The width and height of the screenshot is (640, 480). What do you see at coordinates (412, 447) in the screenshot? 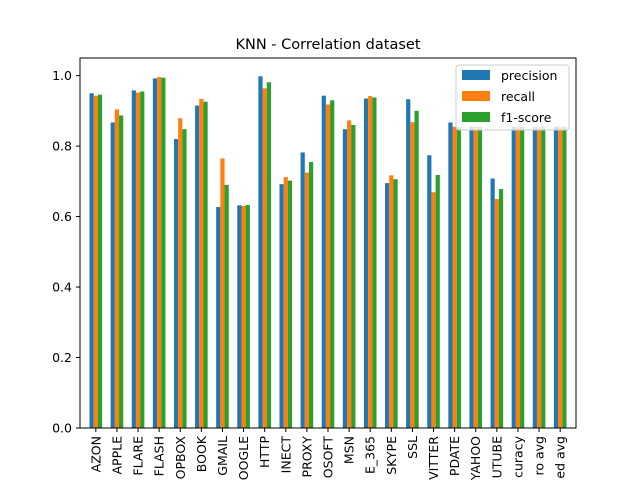
I see `x-tick-label: SSL` at bounding box center [412, 447].